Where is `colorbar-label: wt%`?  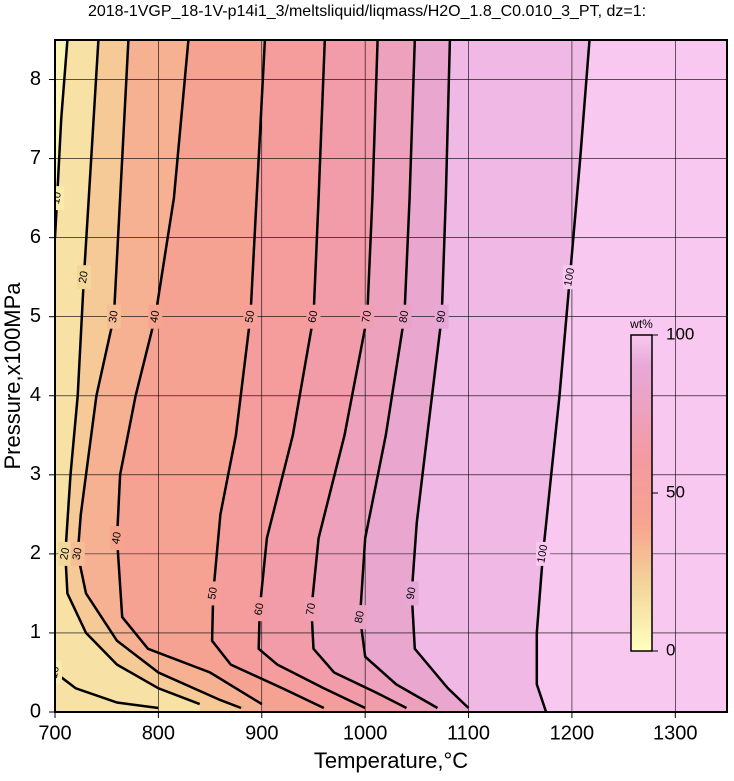
colorbar-label: wt% is located at coordinates (641, 324).